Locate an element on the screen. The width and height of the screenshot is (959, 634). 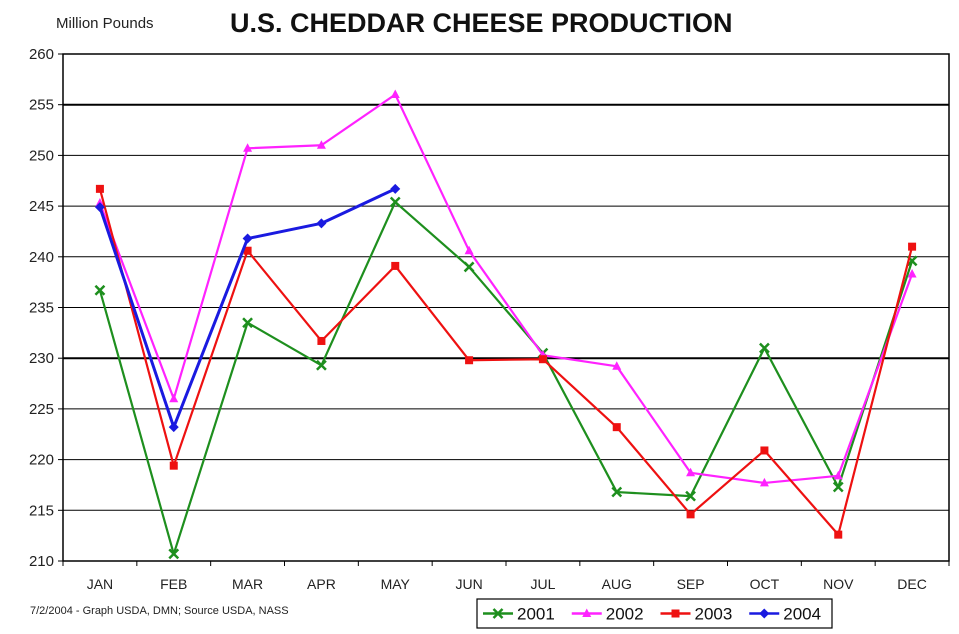
y-tick-label: 220 is located at coordinates (41, 460).